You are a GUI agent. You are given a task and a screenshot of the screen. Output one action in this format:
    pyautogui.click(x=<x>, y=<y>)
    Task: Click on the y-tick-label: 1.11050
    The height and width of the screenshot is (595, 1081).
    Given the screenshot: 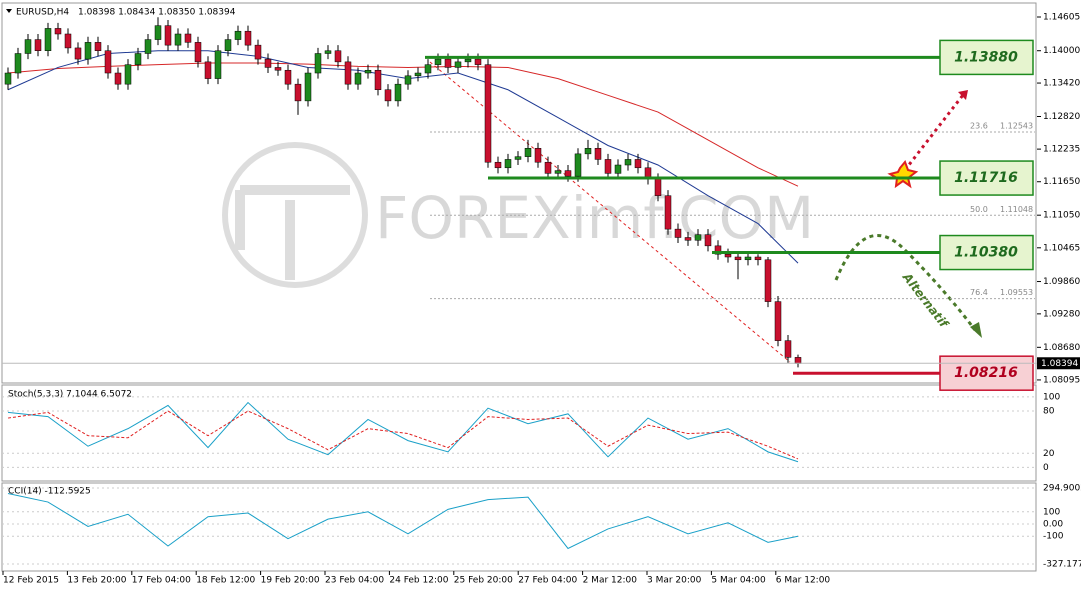 What is the action you would take?
    pyautogui.click(x=1061, y=216)
    